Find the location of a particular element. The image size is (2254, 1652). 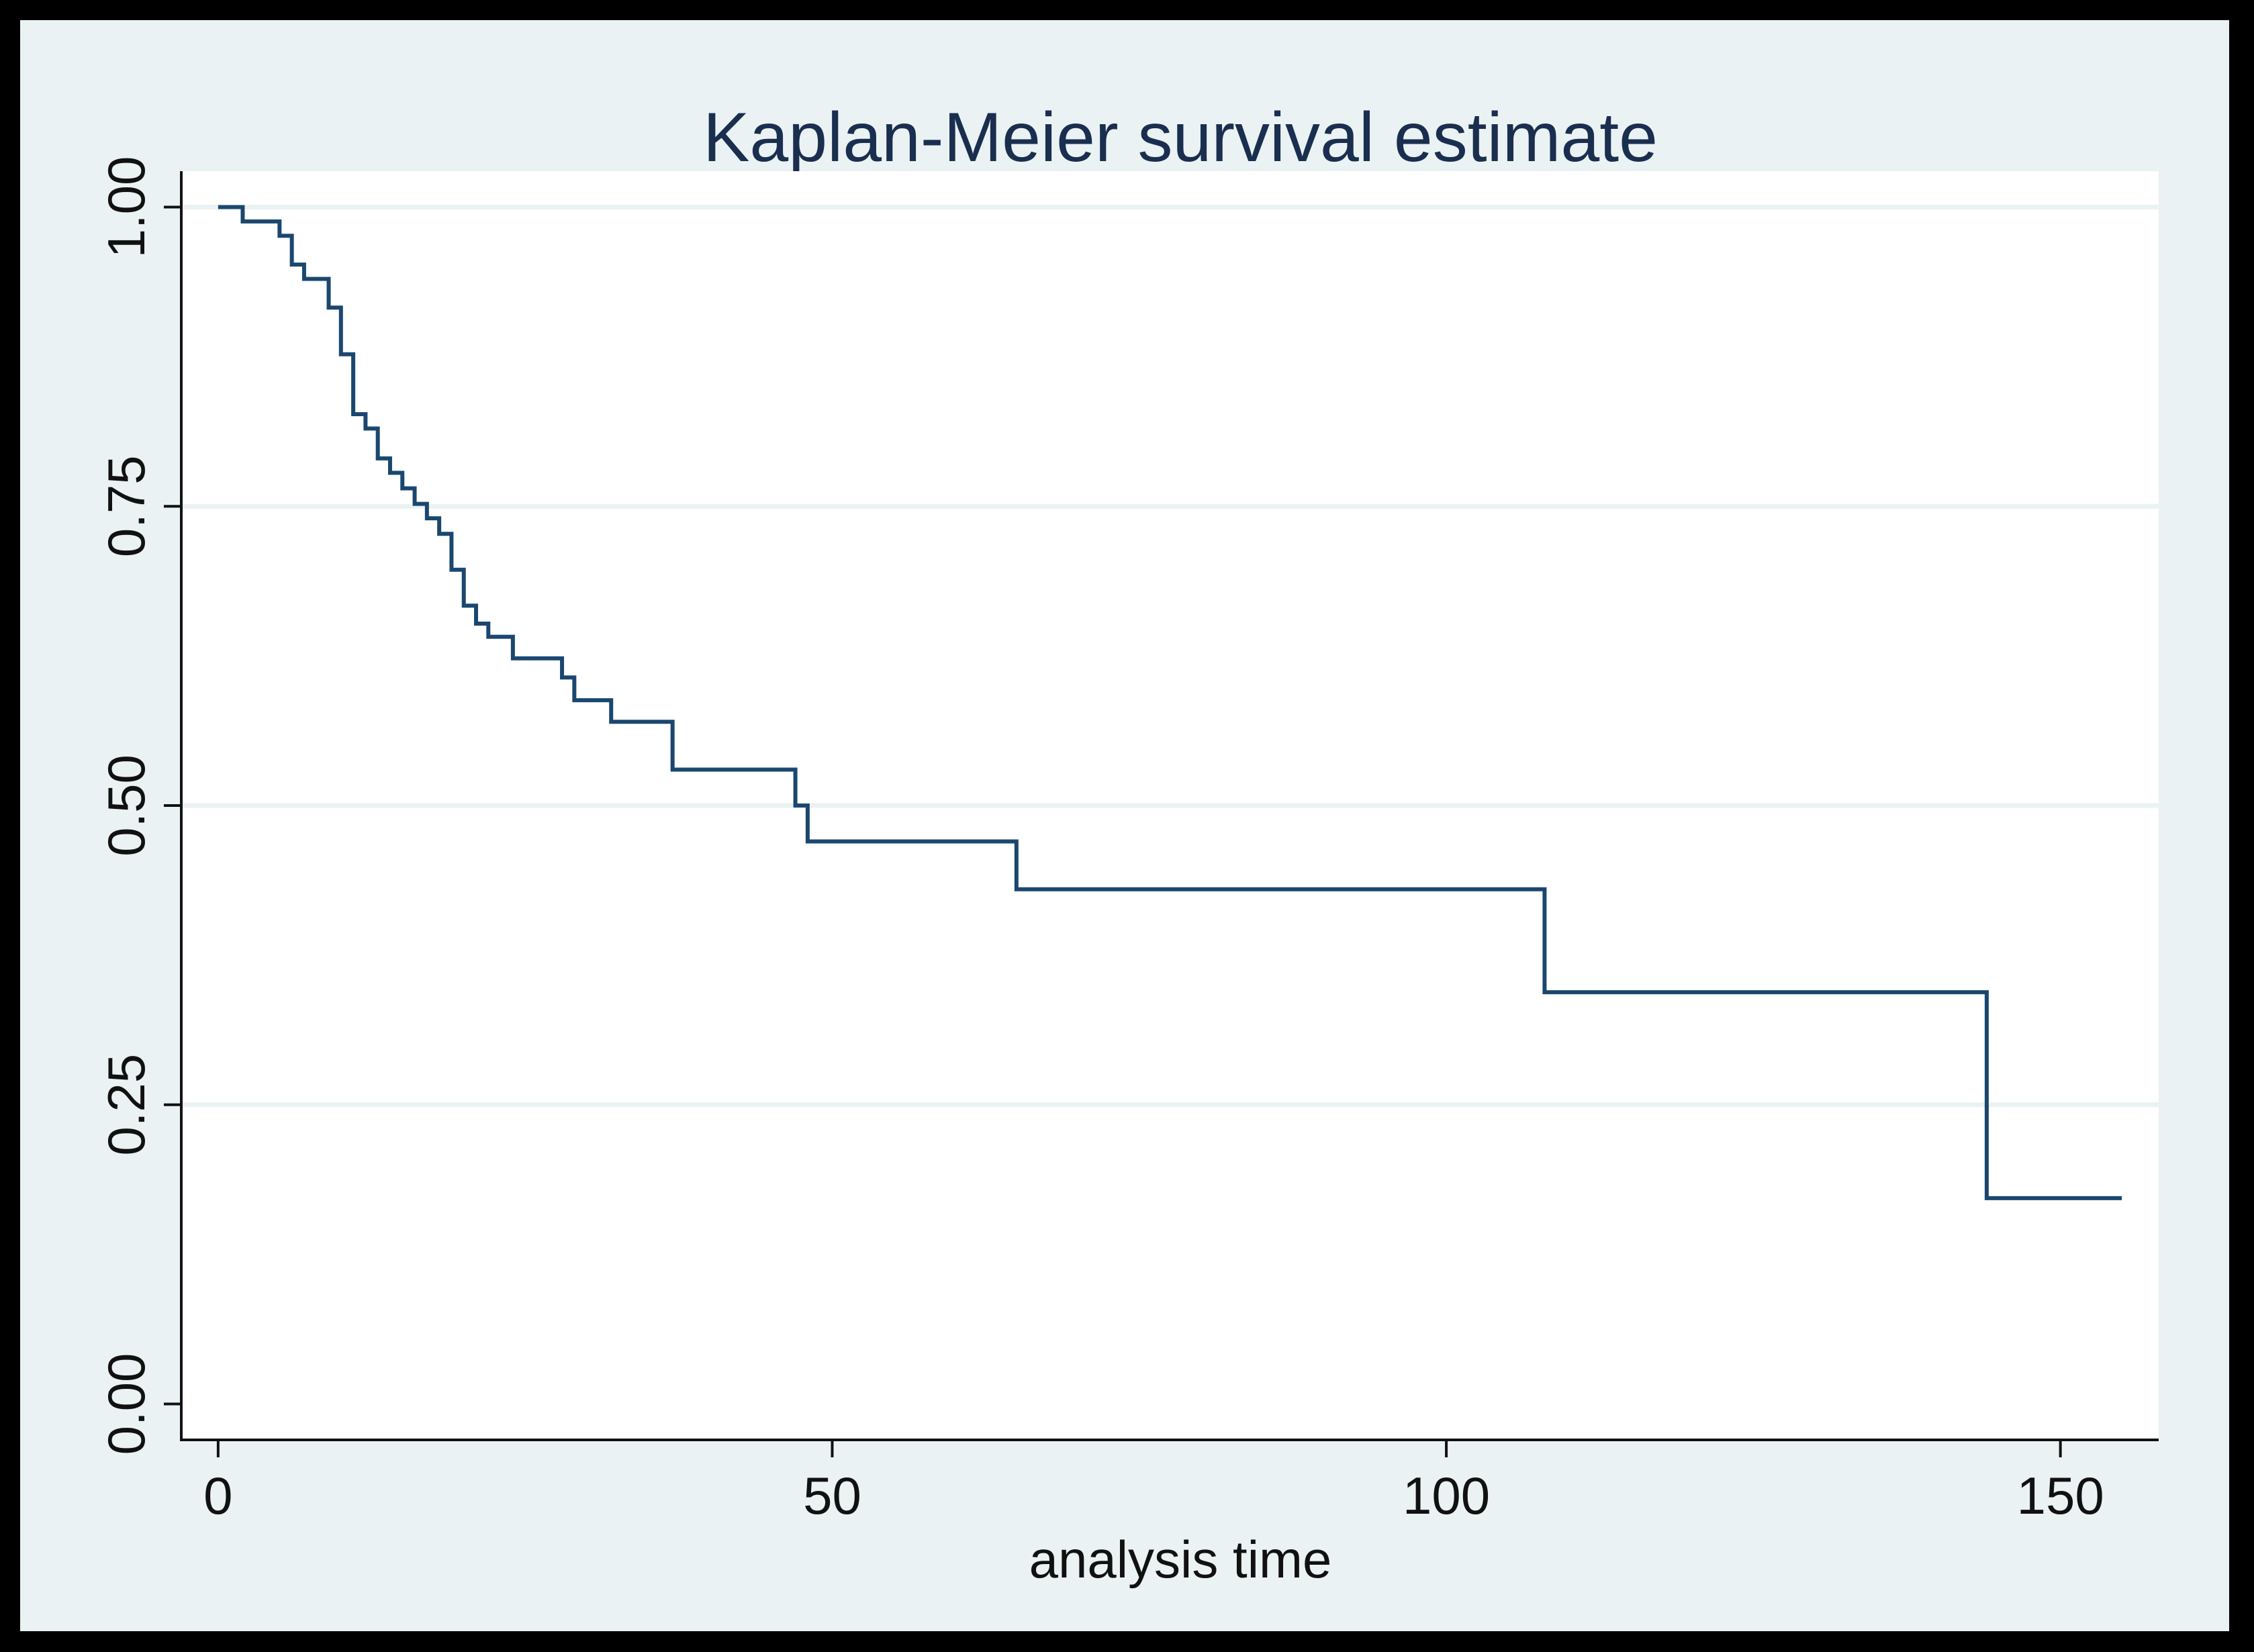

y-tick-label-1: 0.25 is located at coordinates (127, 1105).